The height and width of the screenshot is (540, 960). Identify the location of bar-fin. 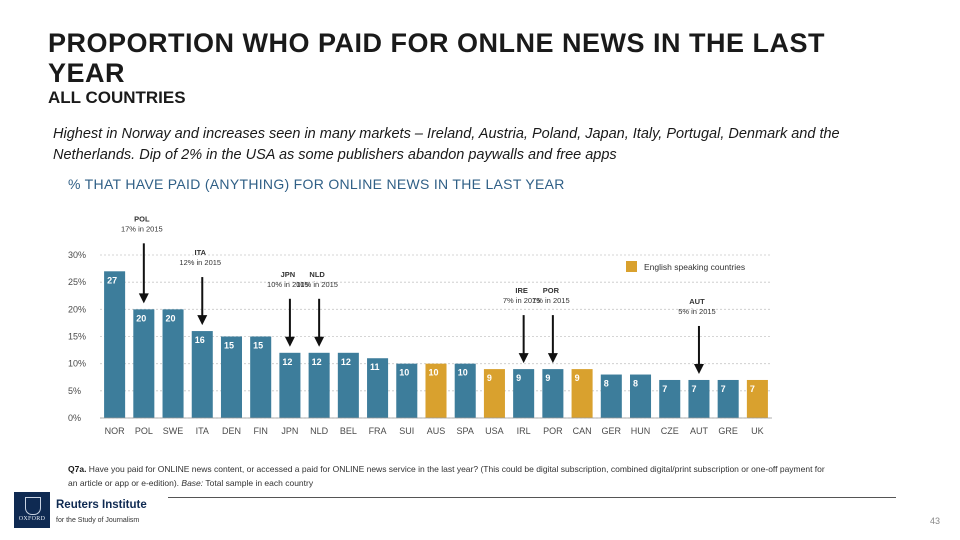
(261, 377).